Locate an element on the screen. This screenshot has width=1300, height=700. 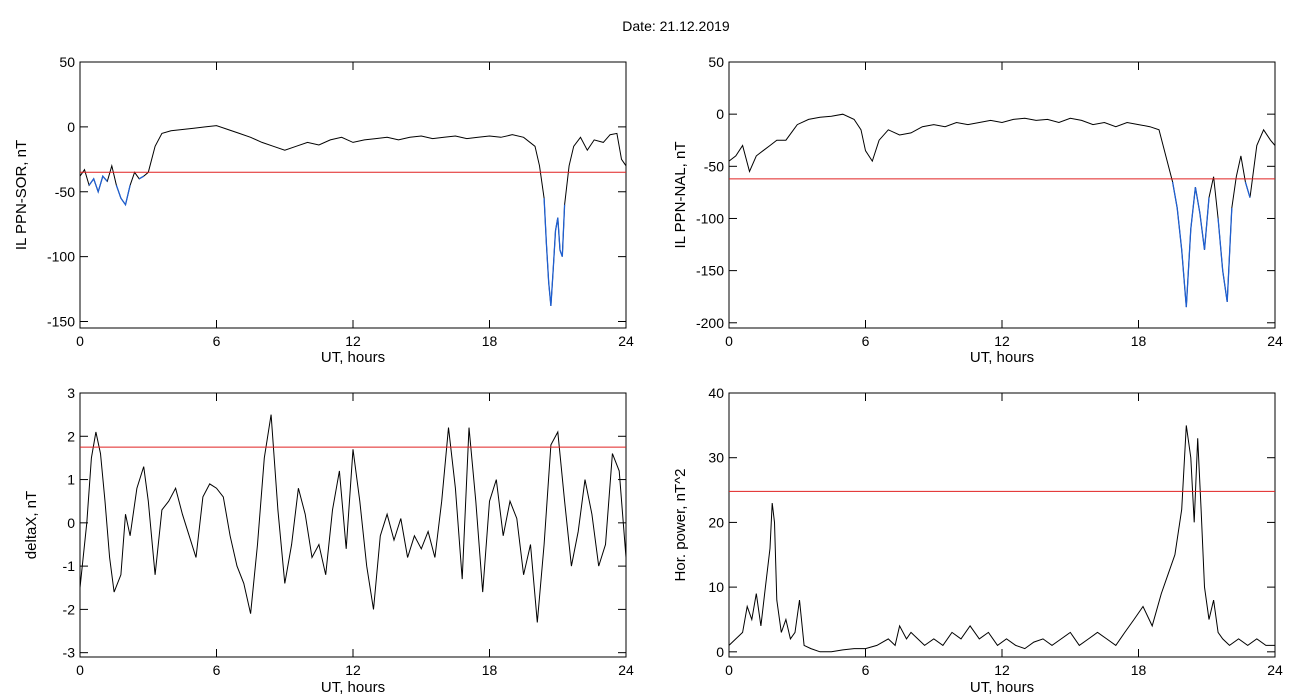
ytick-label-deltax-3: 0 is located at coordinates (71, 523).